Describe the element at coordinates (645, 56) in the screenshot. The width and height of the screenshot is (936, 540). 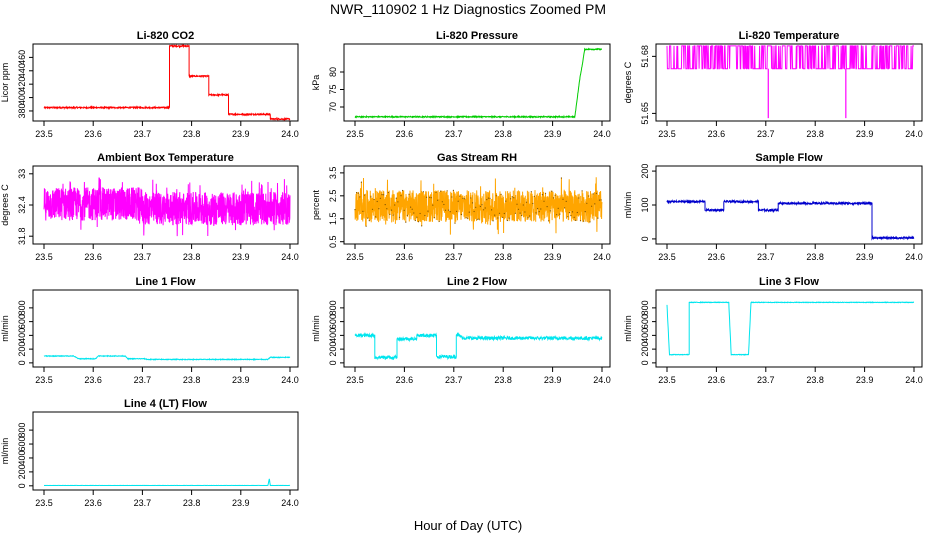
I see `y-tick-label: 51.68` at that location.